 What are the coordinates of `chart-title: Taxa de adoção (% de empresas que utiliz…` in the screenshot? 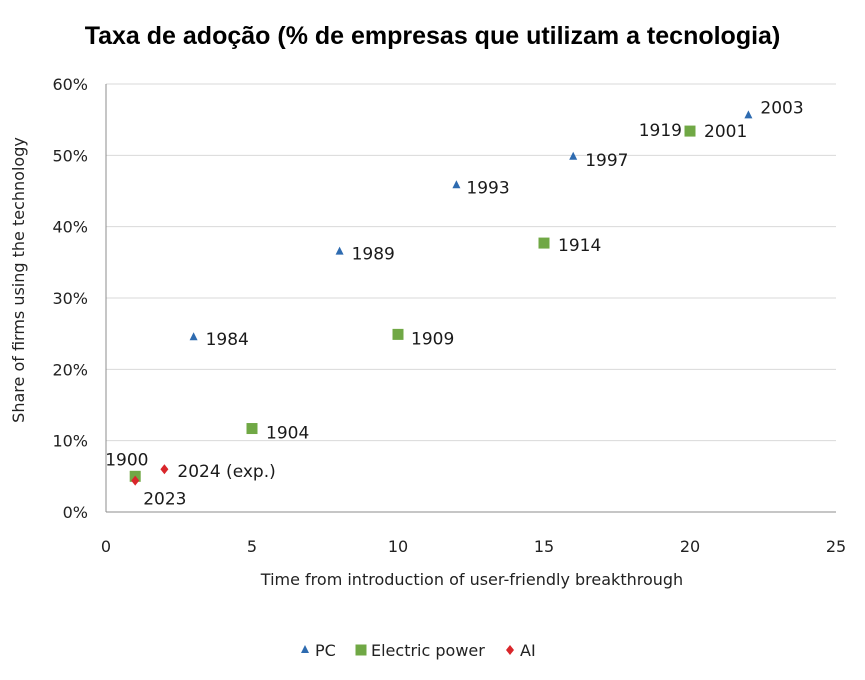 It's located at (432, 36).